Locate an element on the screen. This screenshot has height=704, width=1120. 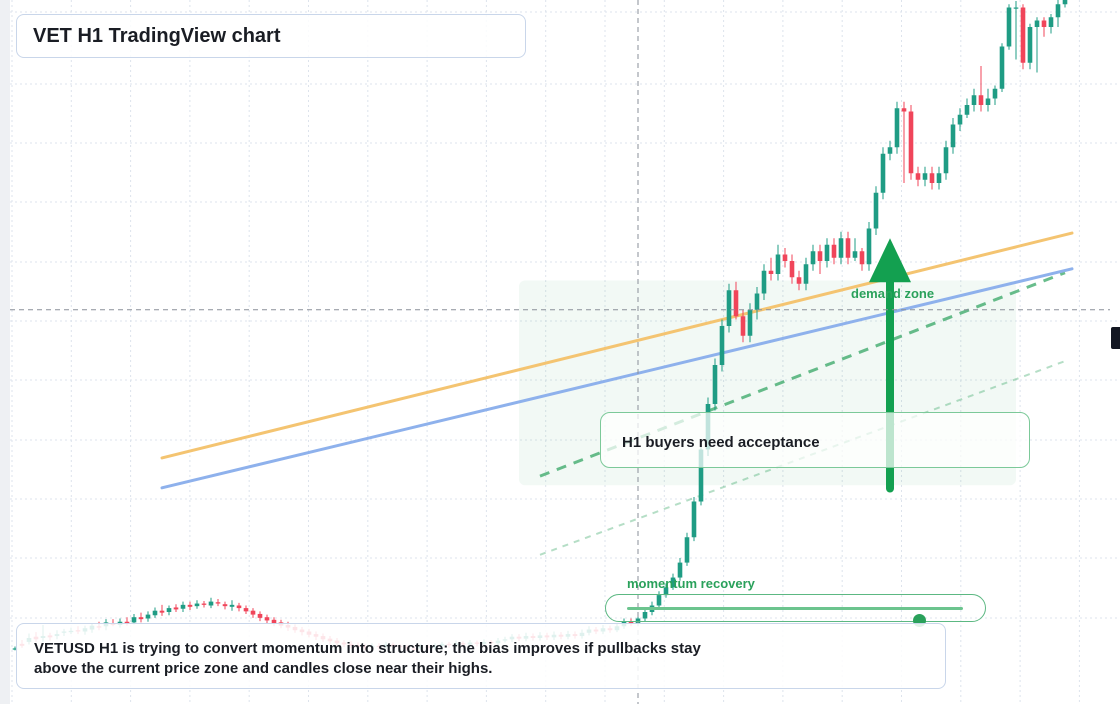
price-label-marker is located at coordinates (1115, 338).